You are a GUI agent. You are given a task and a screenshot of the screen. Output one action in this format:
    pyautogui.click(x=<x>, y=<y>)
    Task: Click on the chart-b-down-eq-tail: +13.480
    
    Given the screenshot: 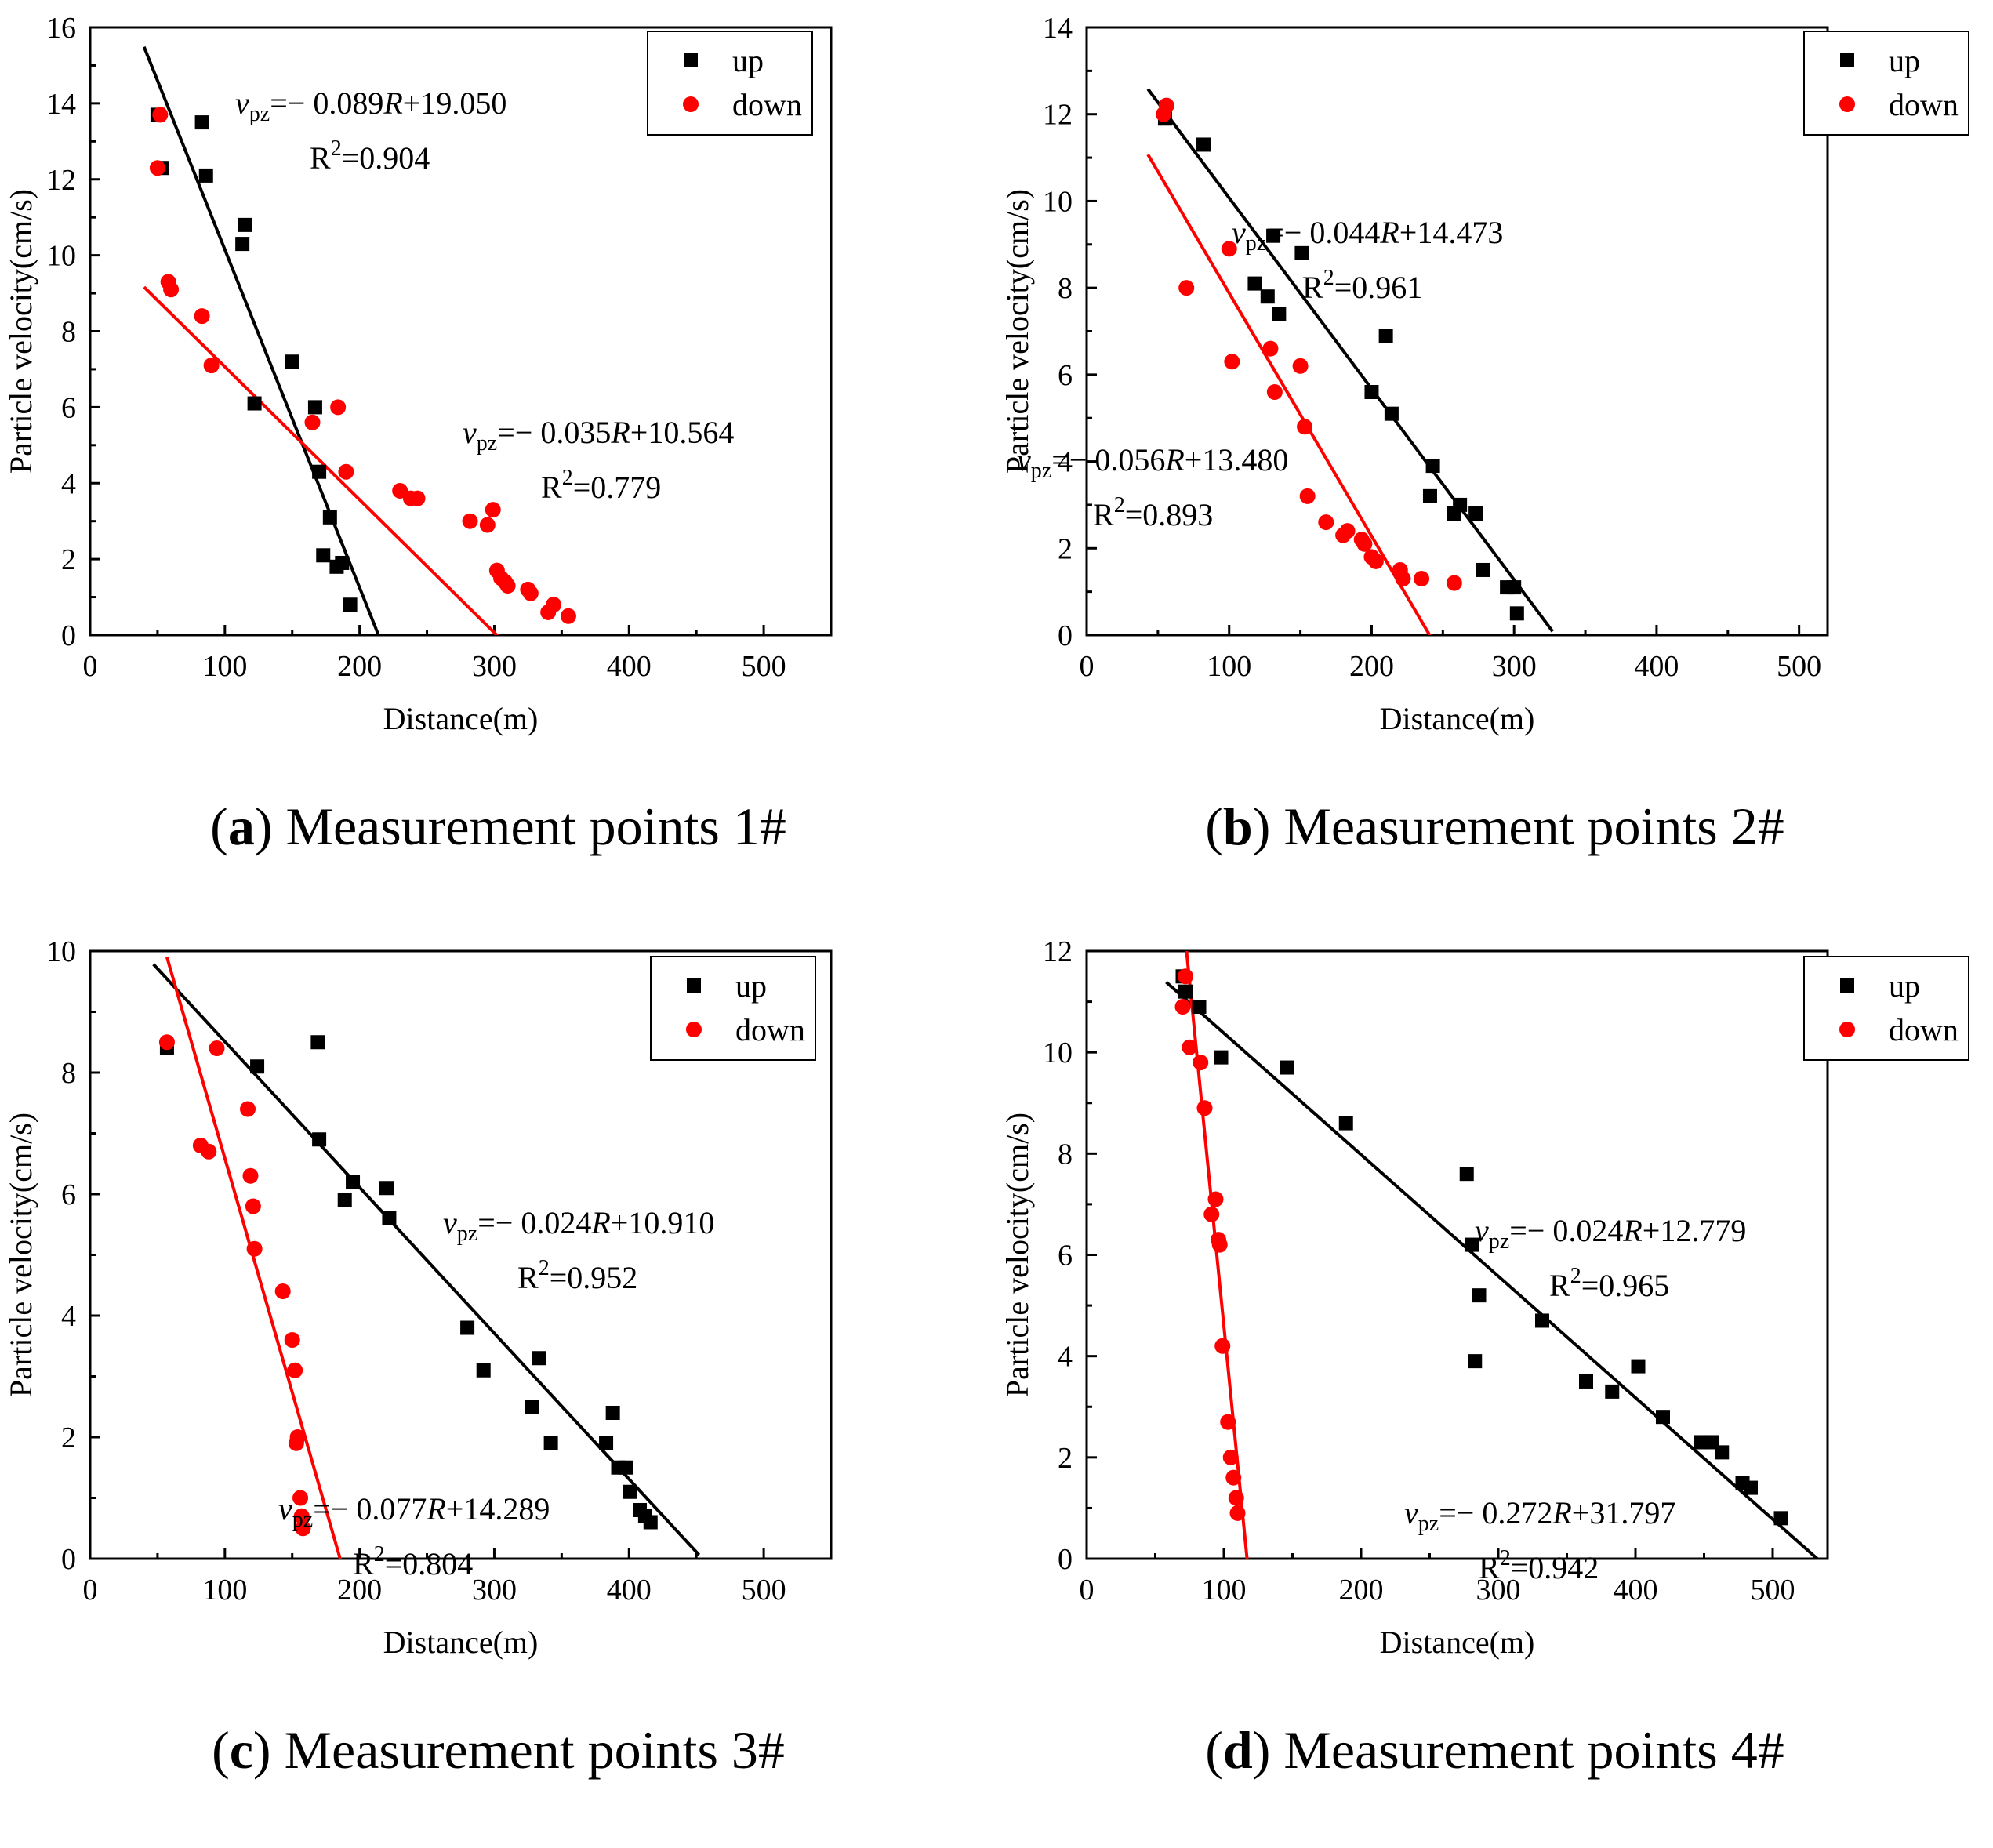 What is the action you would take?
    pyautogui.click(x=1237, y=459)
    